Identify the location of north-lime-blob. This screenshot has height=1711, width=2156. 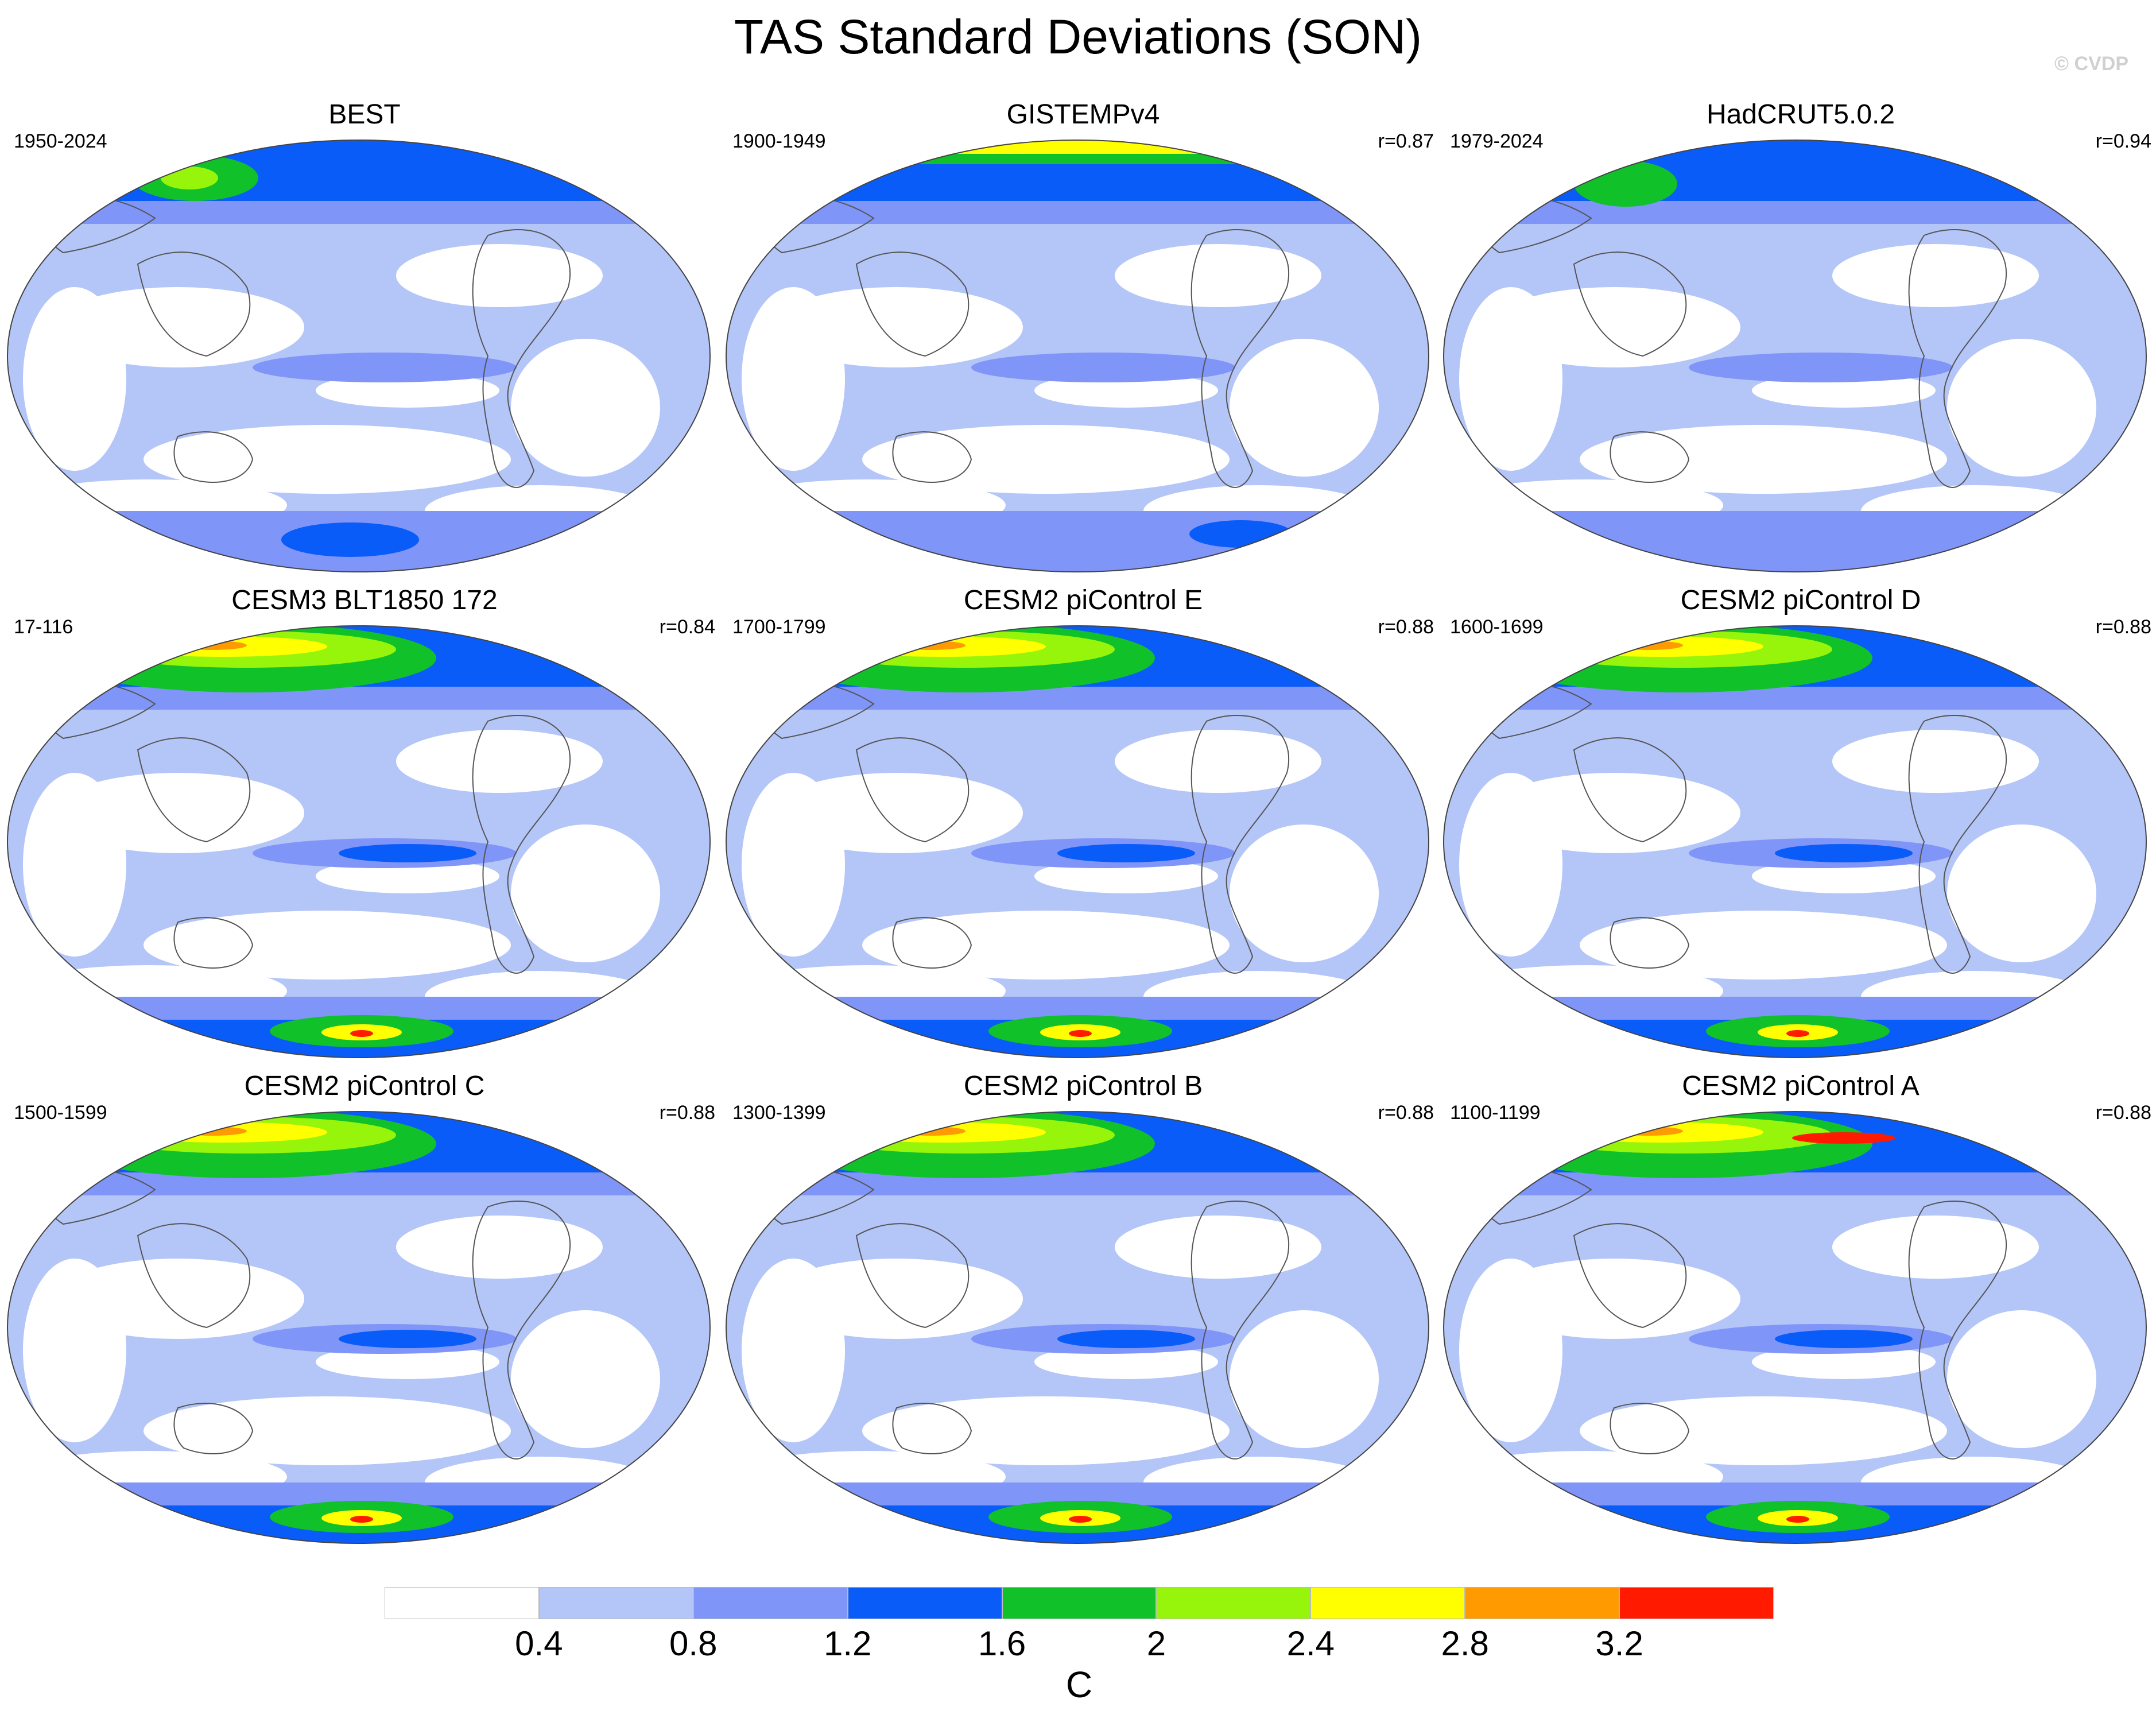
(189, 178).